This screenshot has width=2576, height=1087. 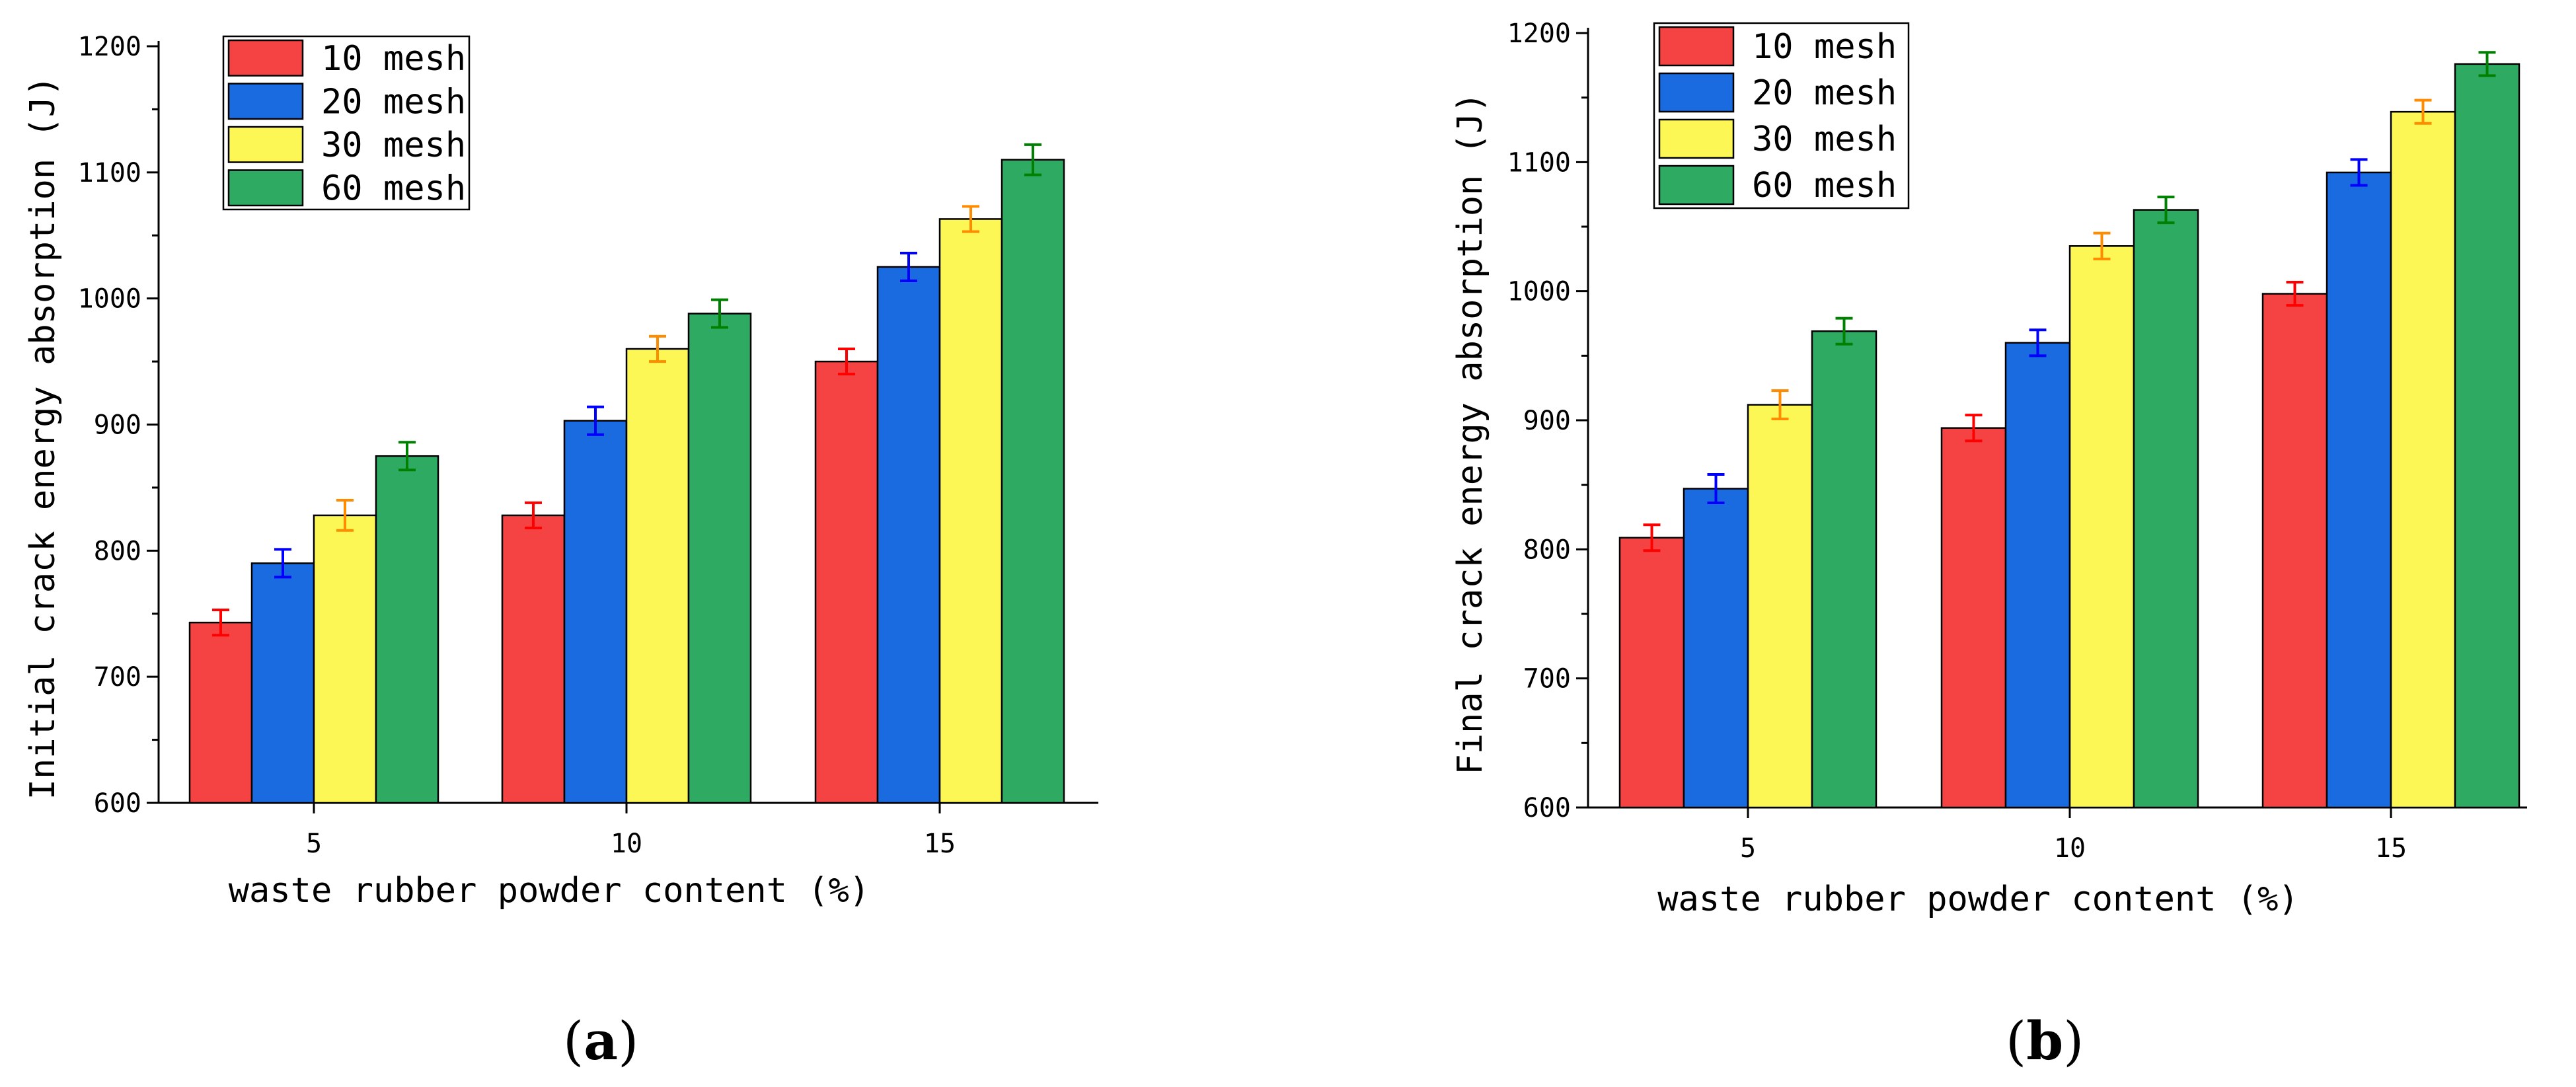 What do you see at coordinates (601, 1041) in the screenshot?
I see `panel-label-a: (a)` at bounding box center [601, 1041].